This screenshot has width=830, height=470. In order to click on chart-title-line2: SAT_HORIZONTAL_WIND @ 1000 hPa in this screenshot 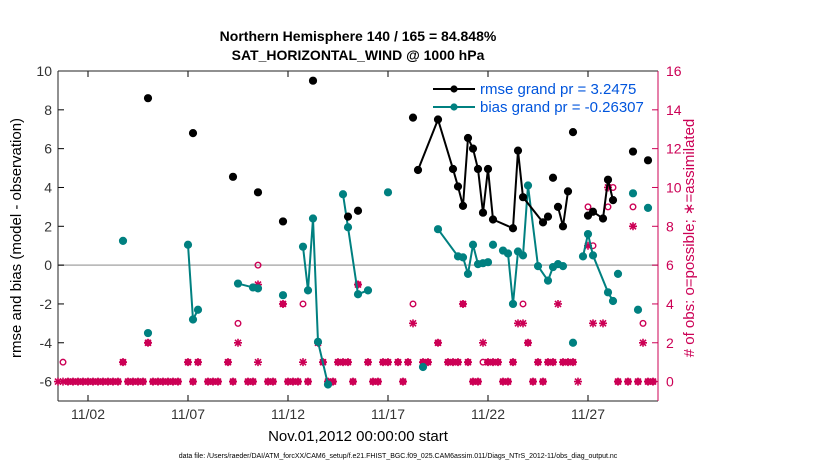, I will do `click(358, 55)`.